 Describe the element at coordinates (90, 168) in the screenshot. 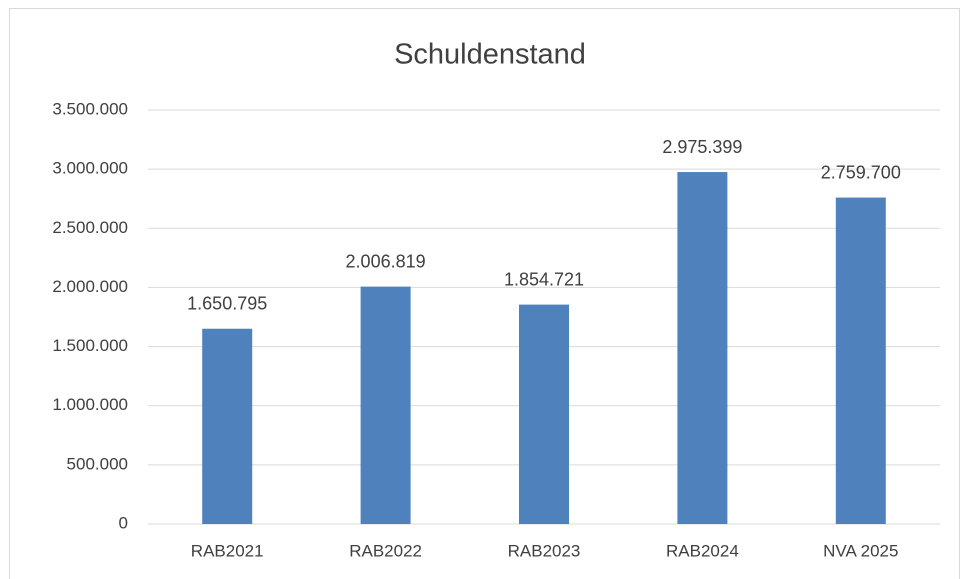

I see `y-tick-label: 3.000.000` at that location.